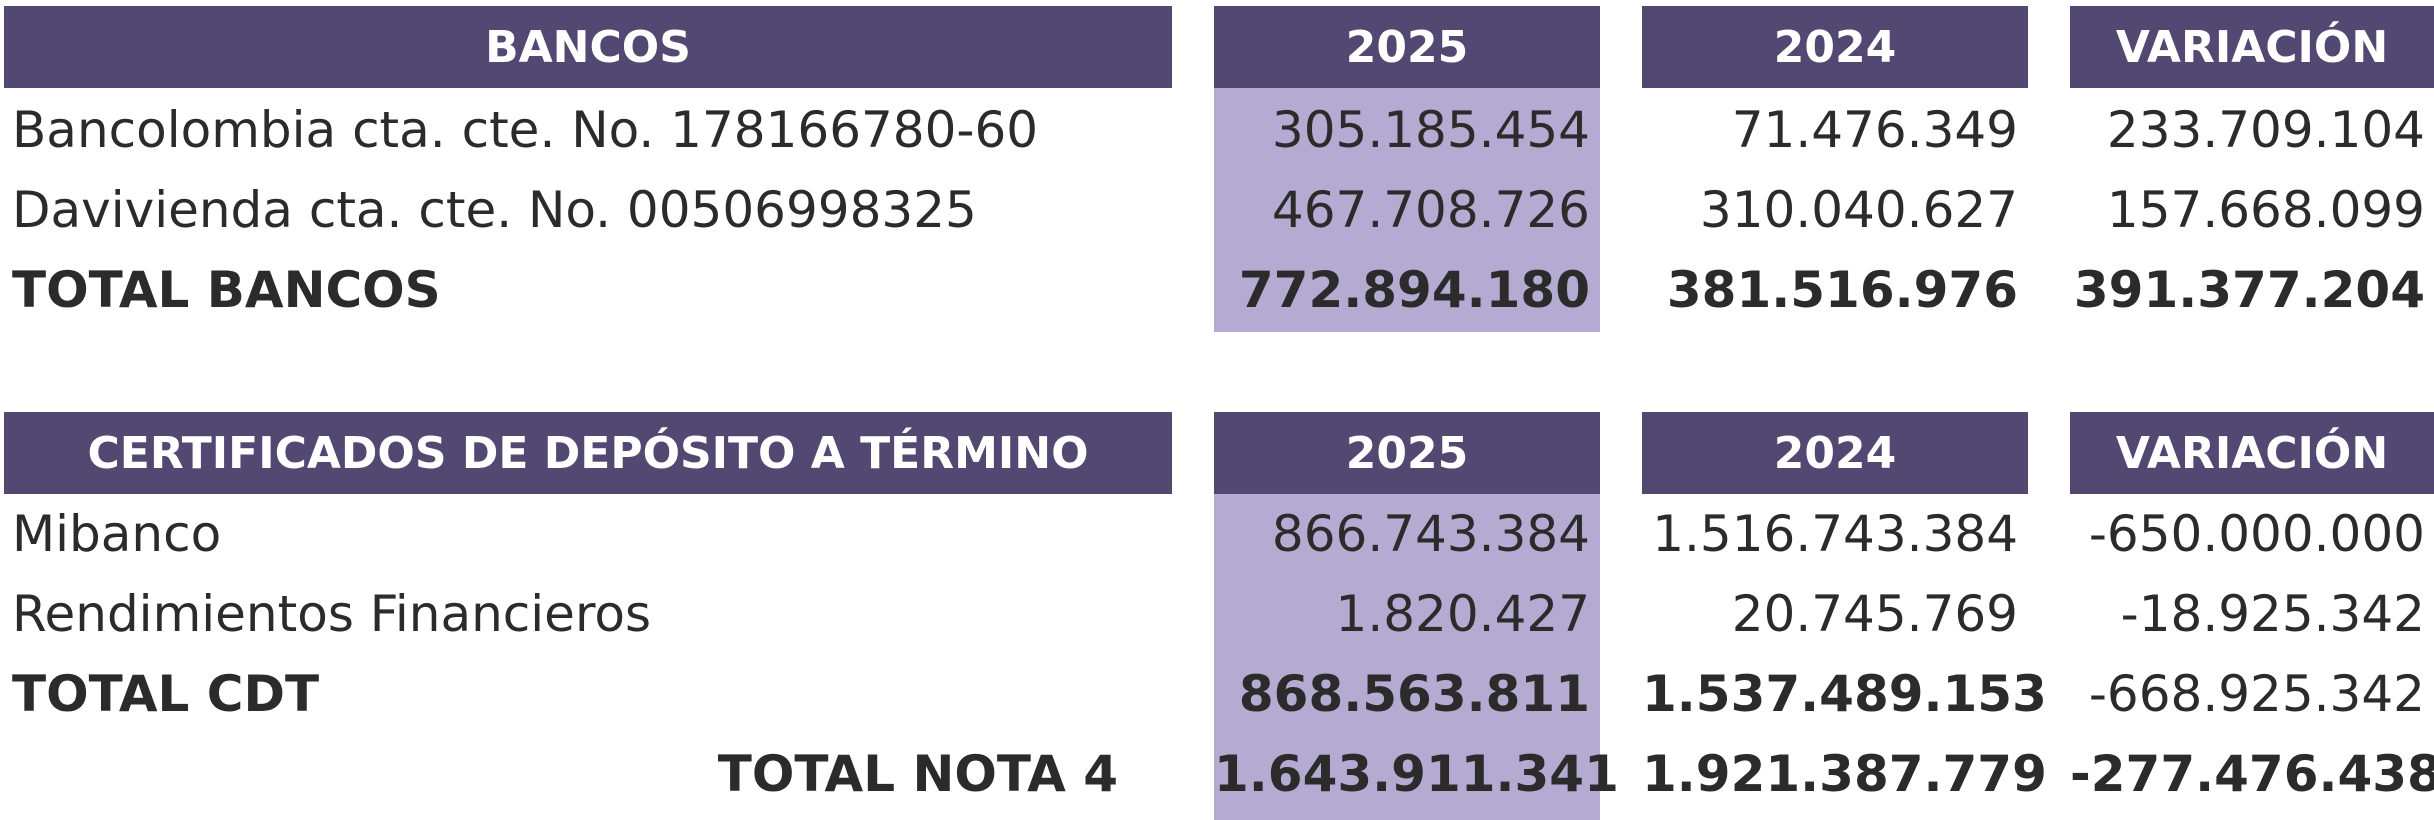 The height and width of the screenshot is (820, 2434). I want to click on bancos-row-variation: 233.709.104, so click(2265, 130).